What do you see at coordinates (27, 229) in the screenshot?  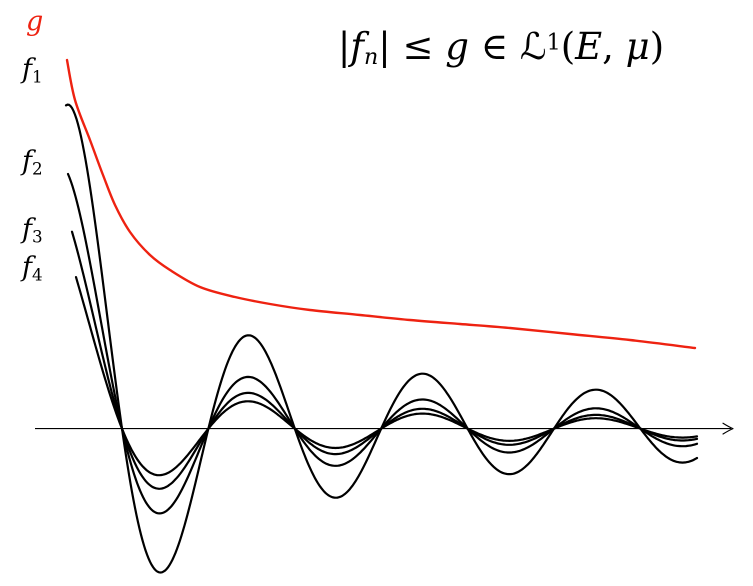 I see `f3-label-base: f` at bounding box center [27, 229].